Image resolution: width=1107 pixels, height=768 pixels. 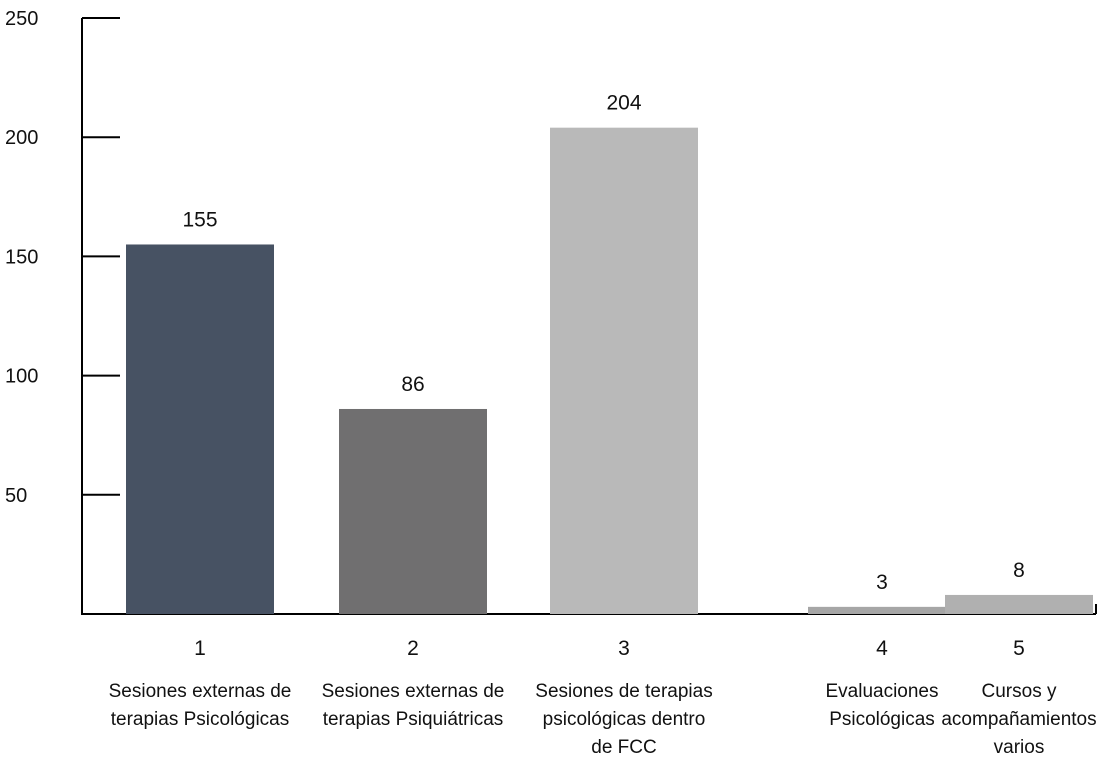 I want to click on y-tick-label: 50, so click(x=16, y=496).